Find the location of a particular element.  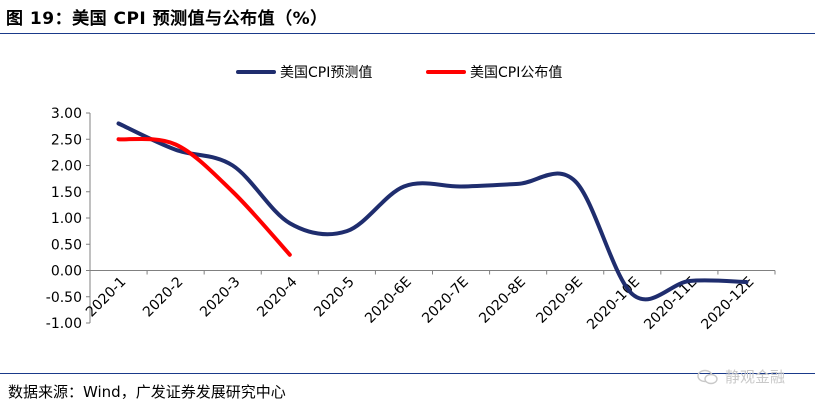

x-tick-label: 2020-5 is located at coordinates (334, 297).